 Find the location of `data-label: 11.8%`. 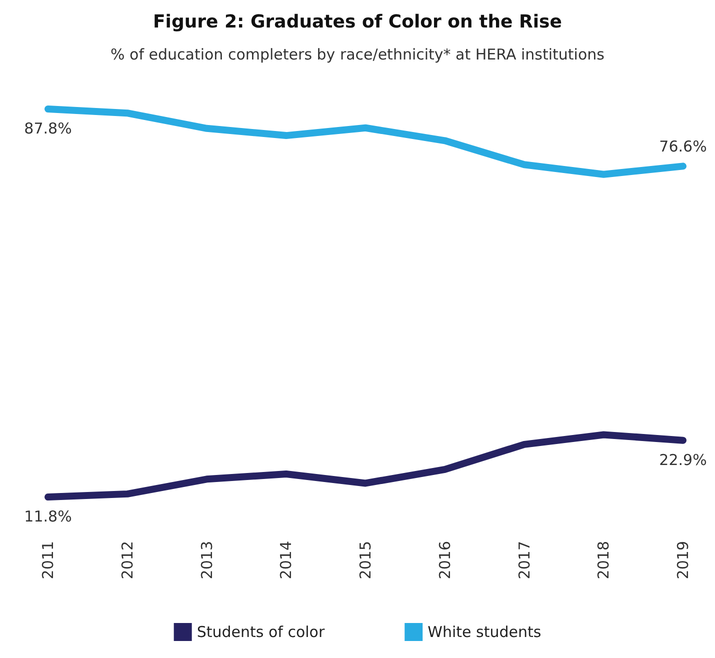

data-label: 11.8% is located at coordinates (48, 517).